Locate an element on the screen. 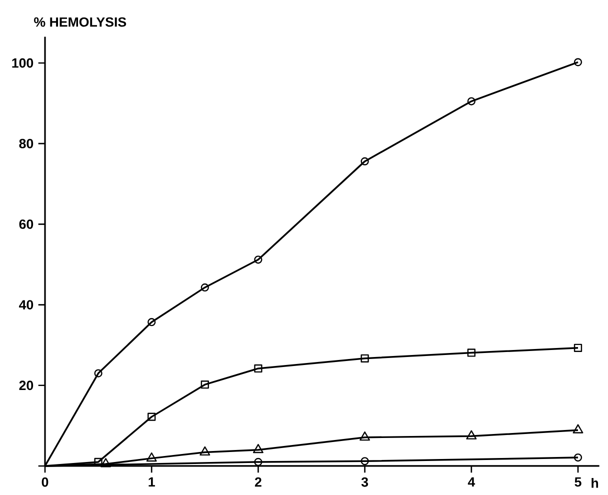 Image resolution: width=608 pixels, height=495 pixels. y-tick-label: 80 is located at coordinates (26, 143).